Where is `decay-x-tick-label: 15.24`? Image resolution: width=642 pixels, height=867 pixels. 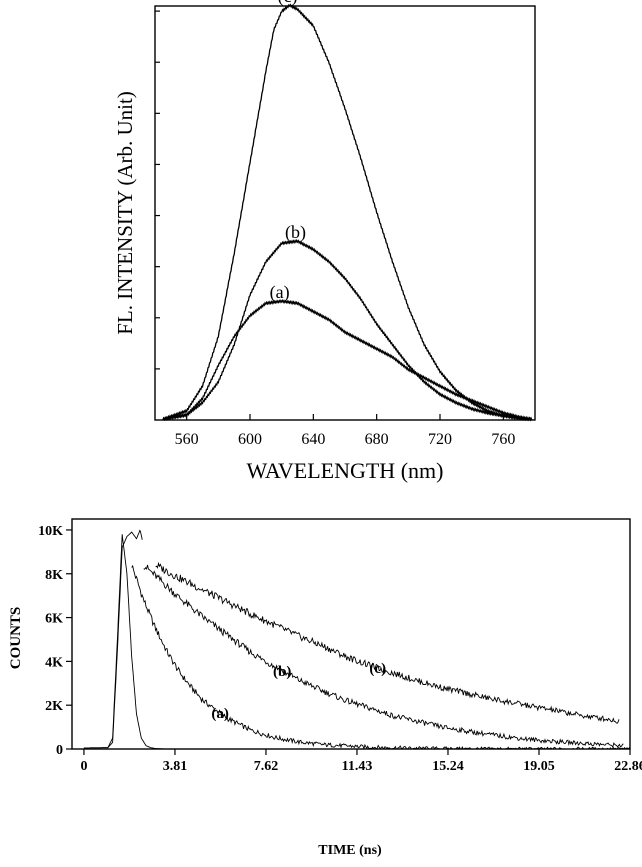
decay-x-tick-label: 15.24 is located at coordinates (448, 766).